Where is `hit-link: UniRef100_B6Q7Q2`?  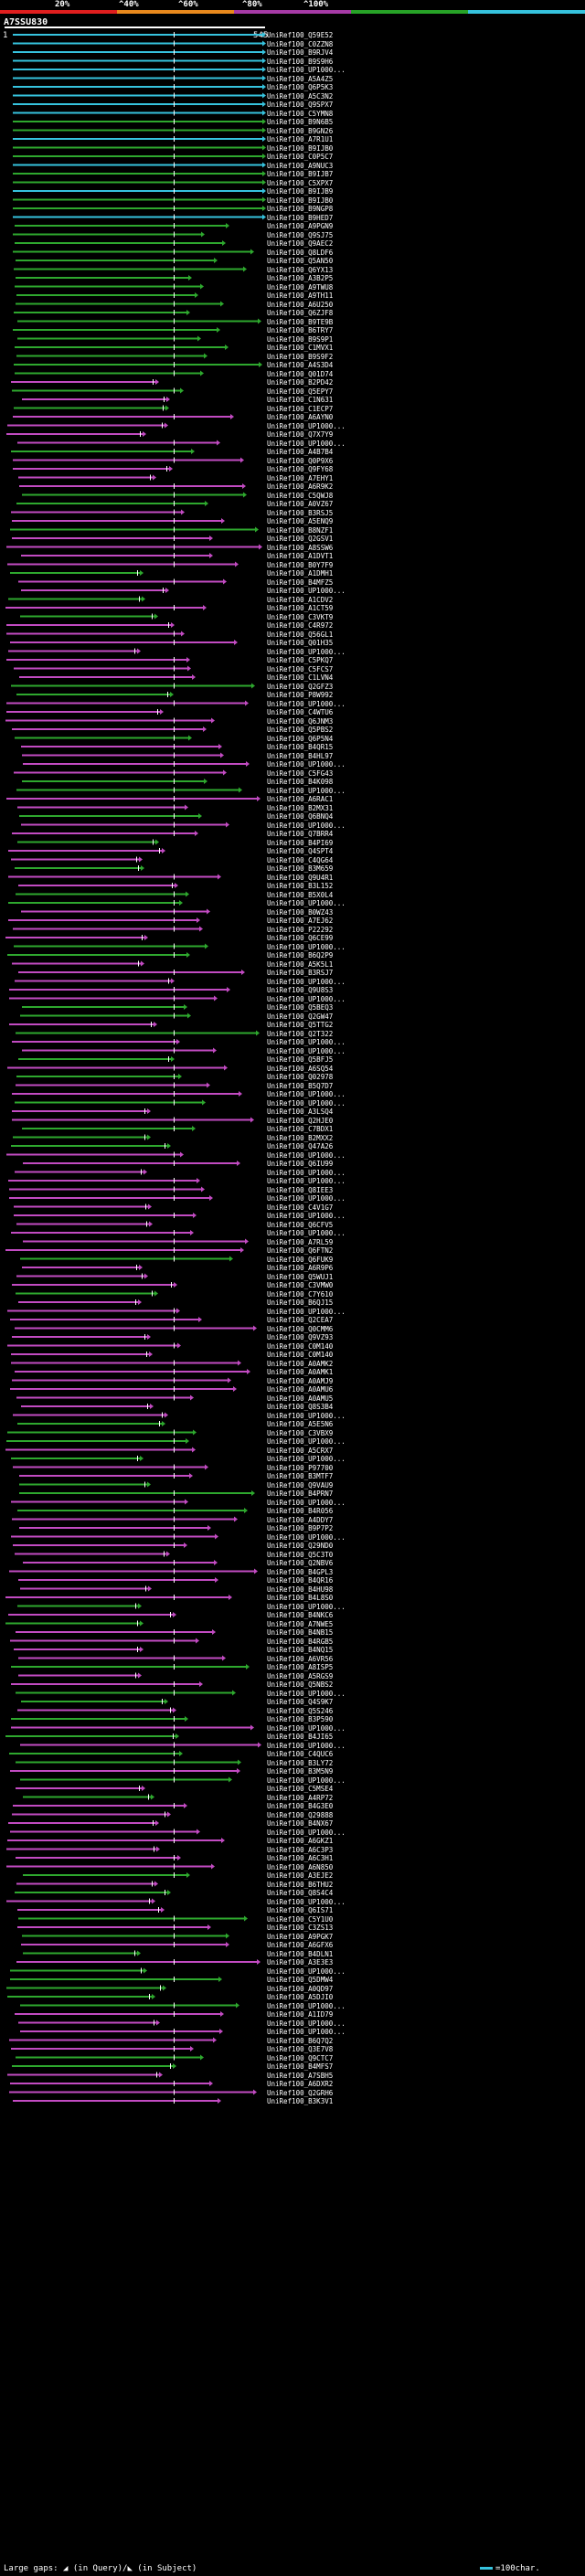
hit-link: UniRef100_B6Q7Q2 is located at coordinates (300, 2040).